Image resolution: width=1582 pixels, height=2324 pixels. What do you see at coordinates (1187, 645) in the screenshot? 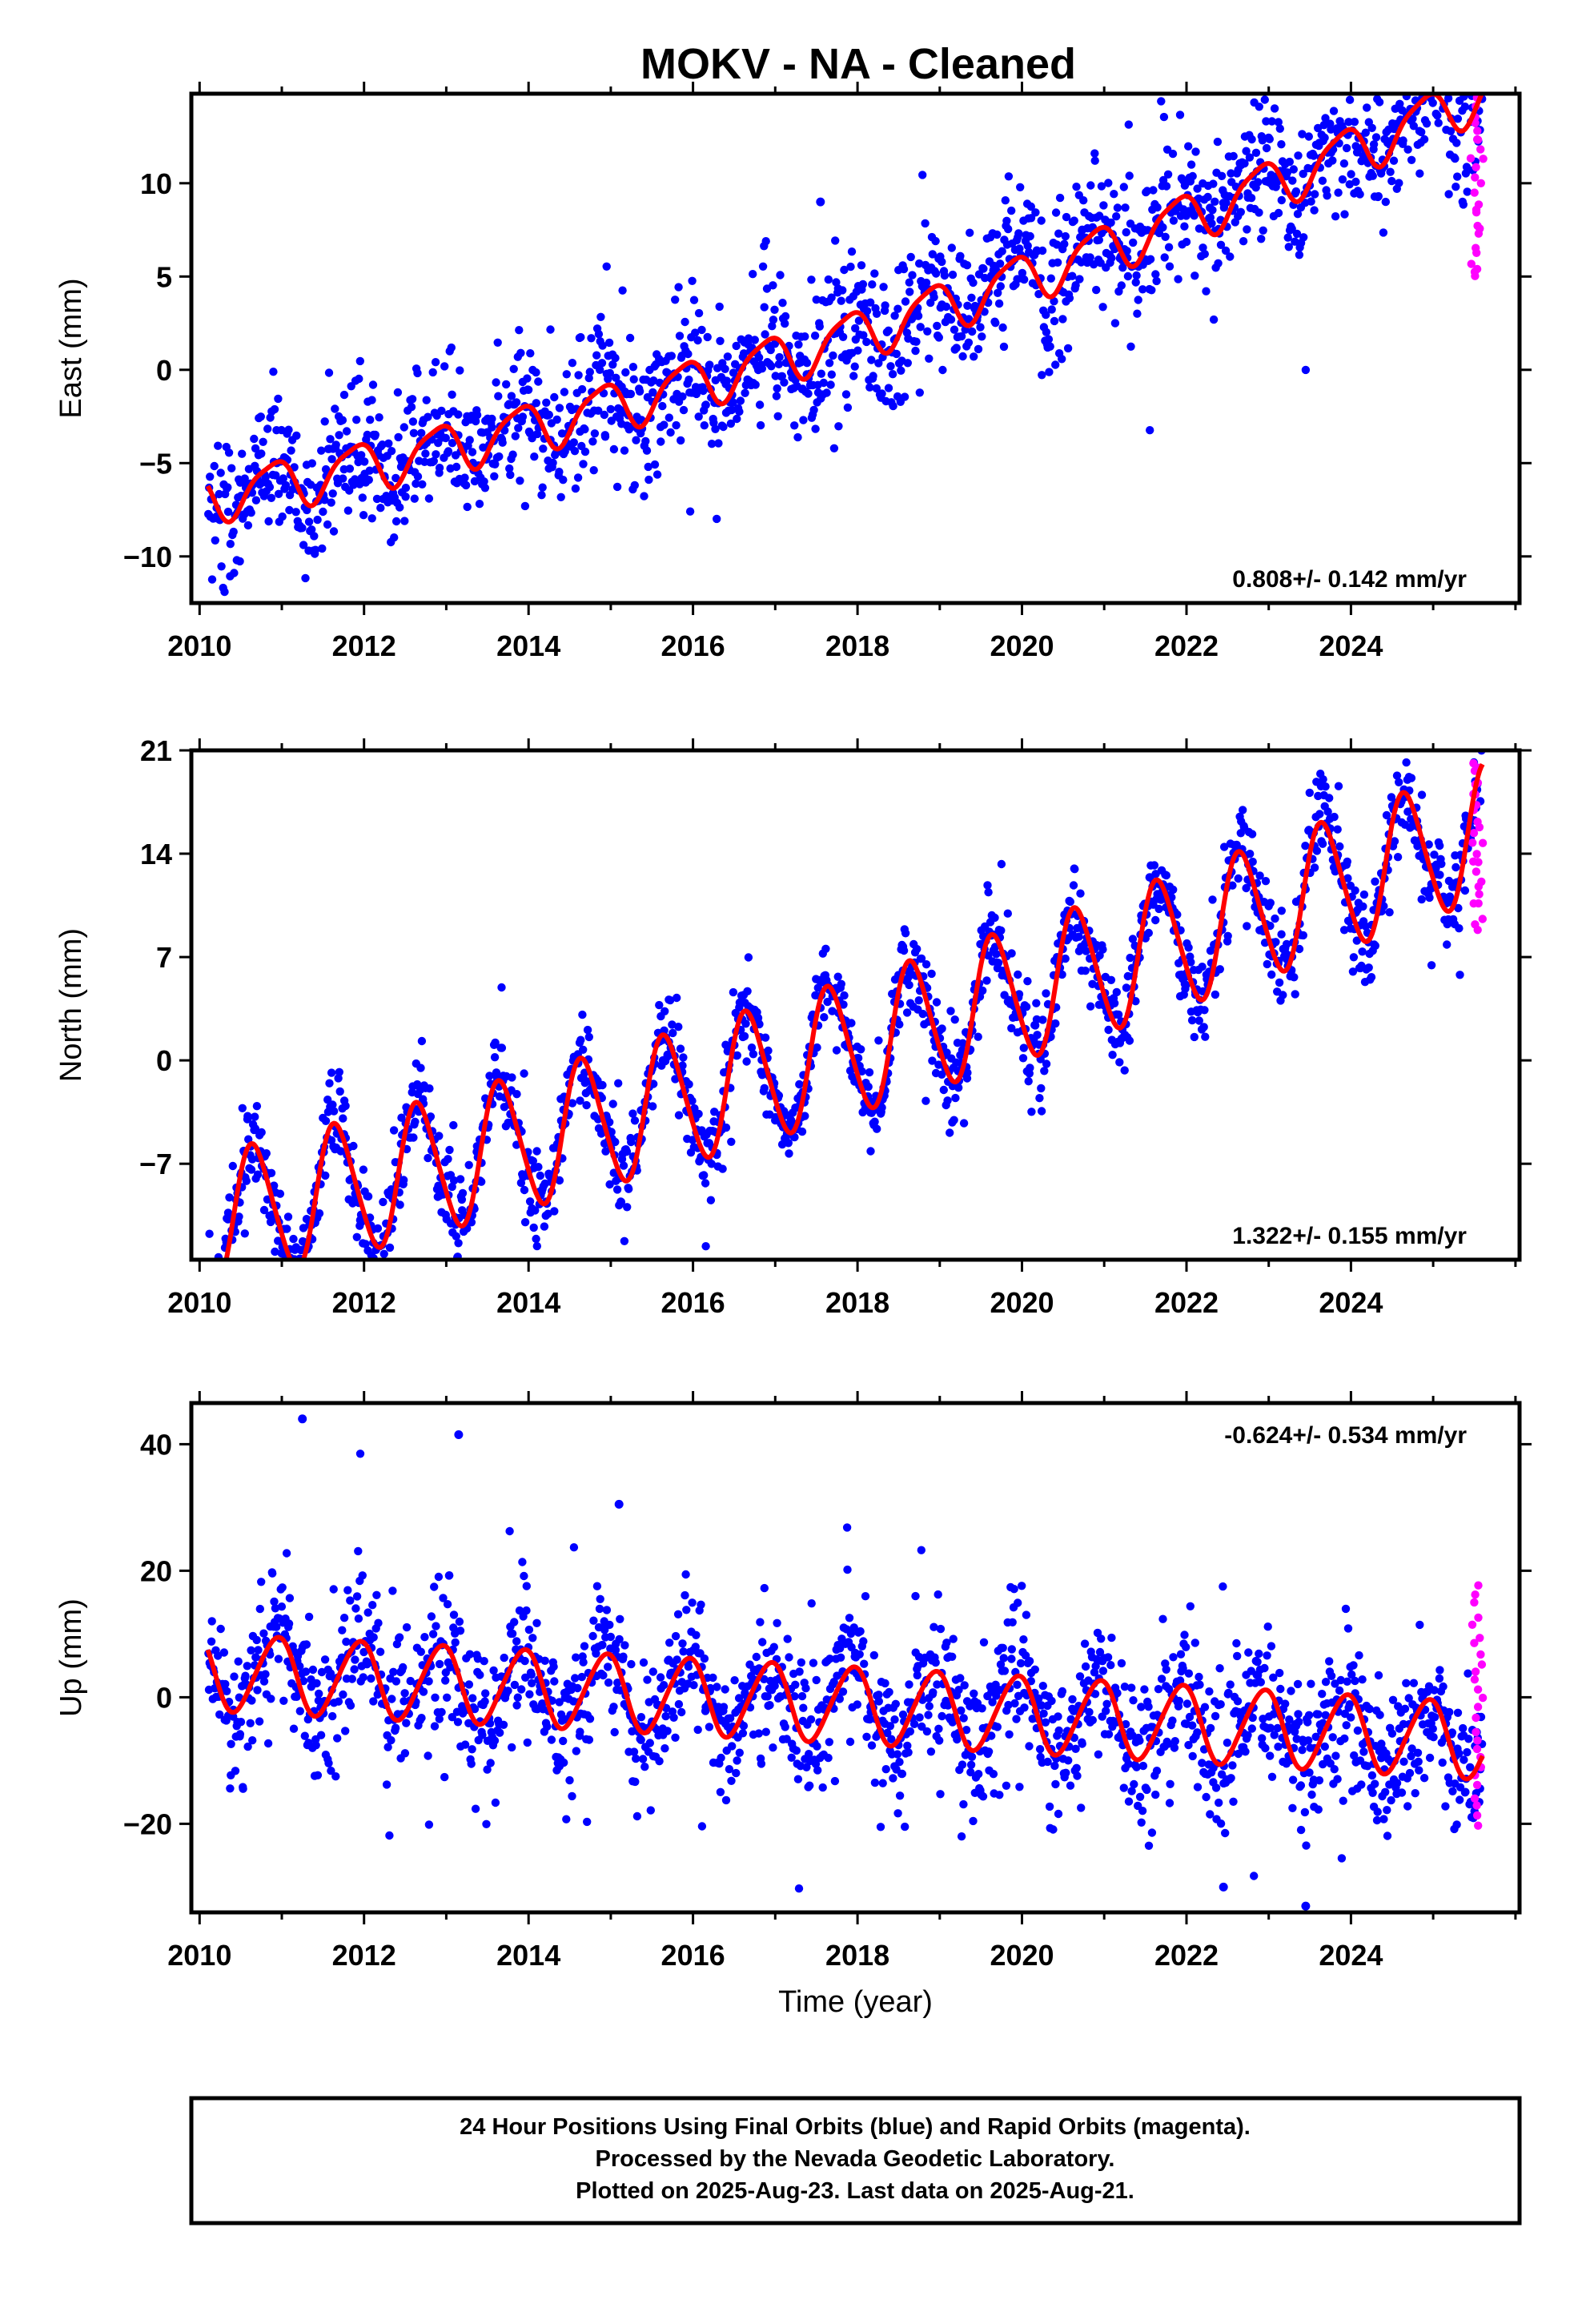
I see `x-tick-label: 2022` at bounding box center [1187, 645].